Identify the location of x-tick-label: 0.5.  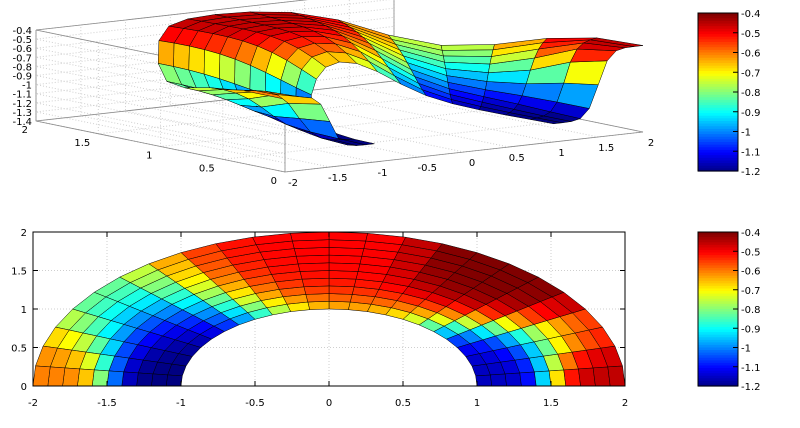
(517, 158).